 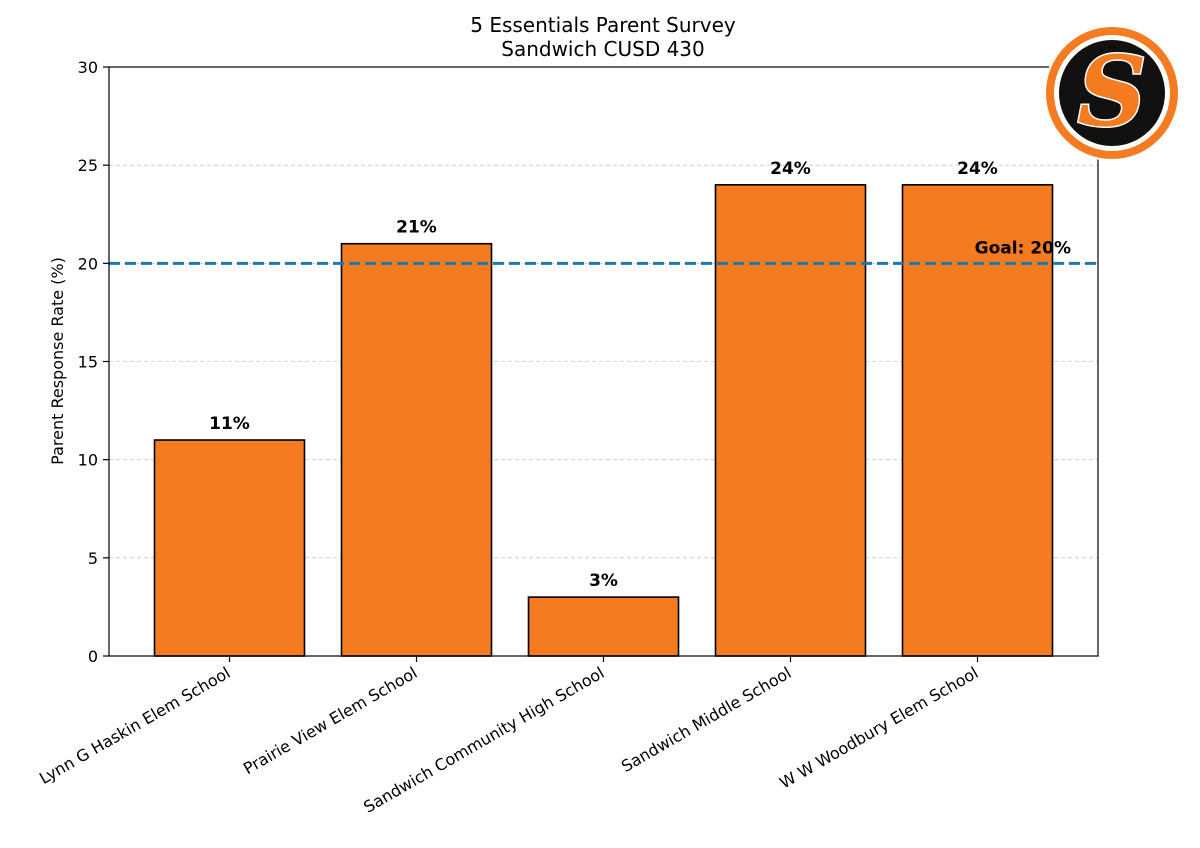 I want to click on logo-letter-s: S, so click(x=1111, y=91).